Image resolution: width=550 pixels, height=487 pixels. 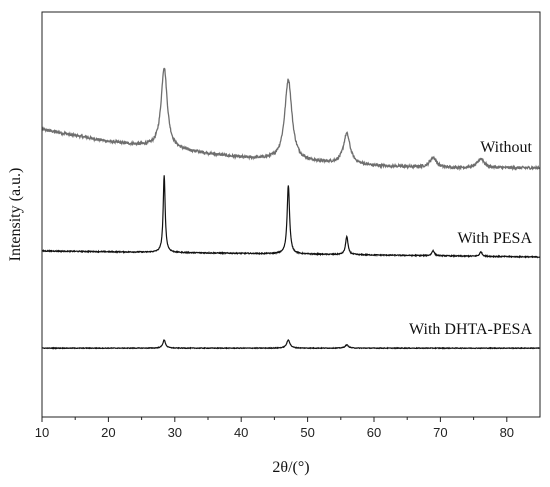 I want to click on series-label: Without, so click(x=506, y=147).